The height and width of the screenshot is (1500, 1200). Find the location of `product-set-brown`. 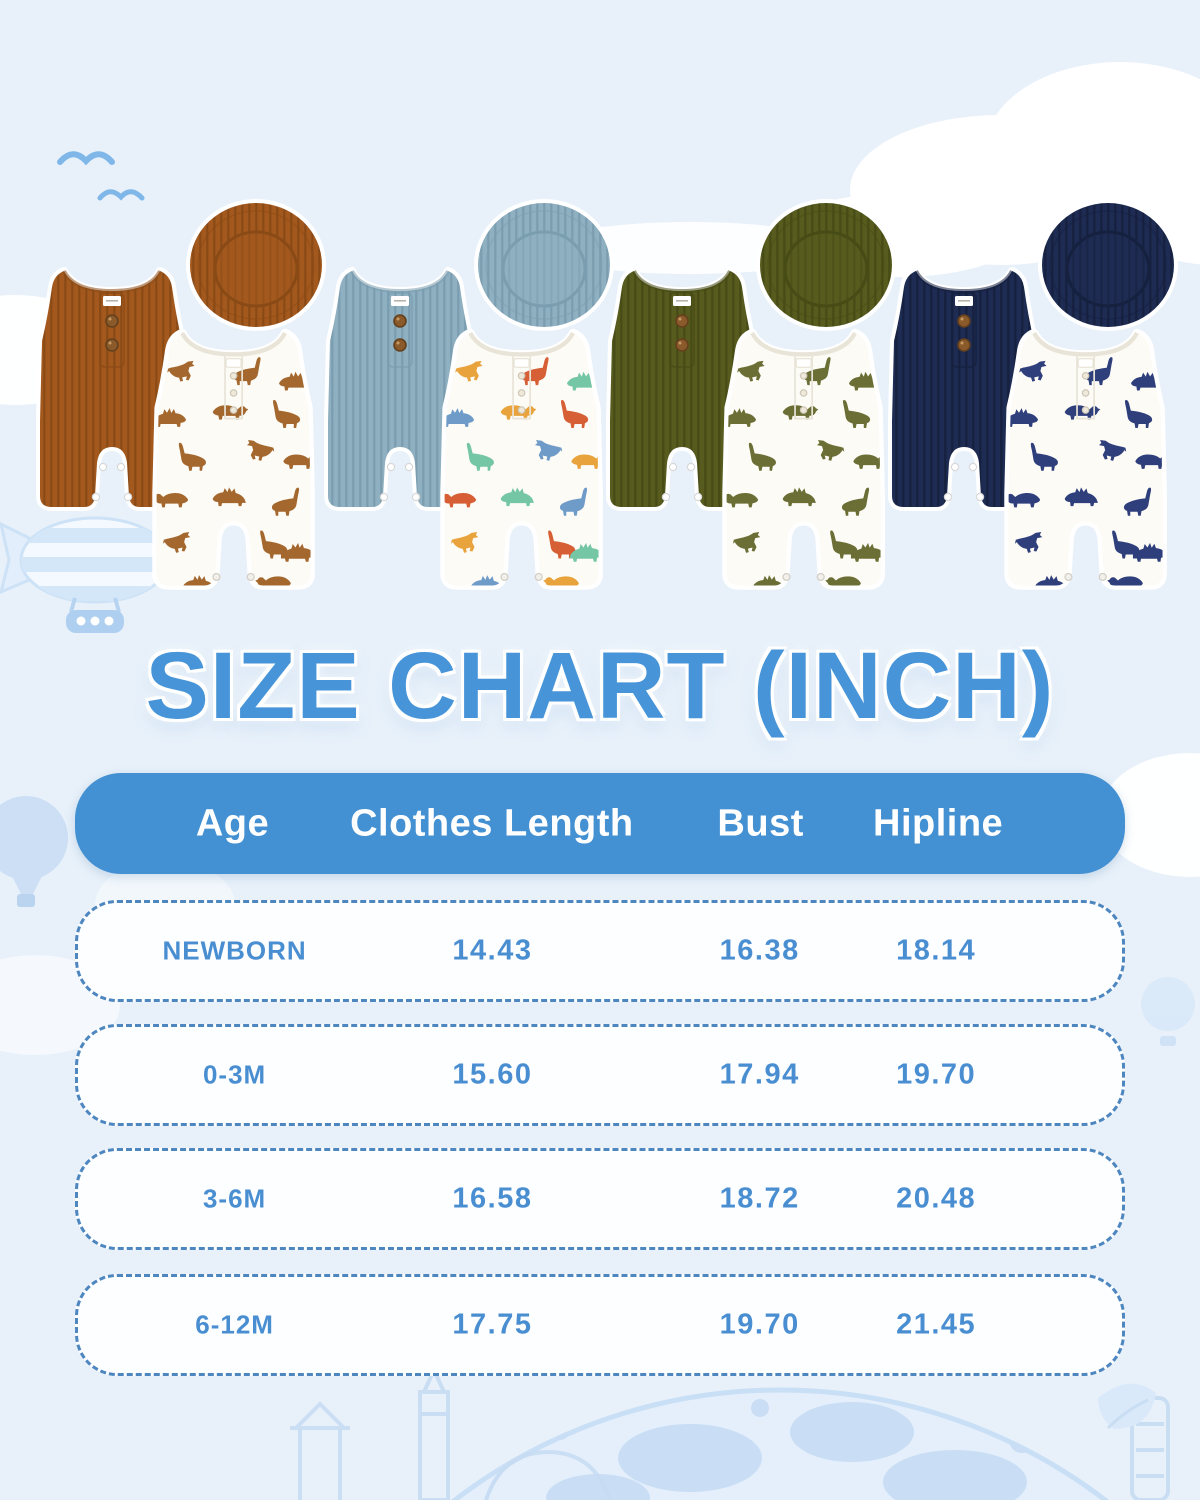

product-set-brown is located at coordinates (181, 394).